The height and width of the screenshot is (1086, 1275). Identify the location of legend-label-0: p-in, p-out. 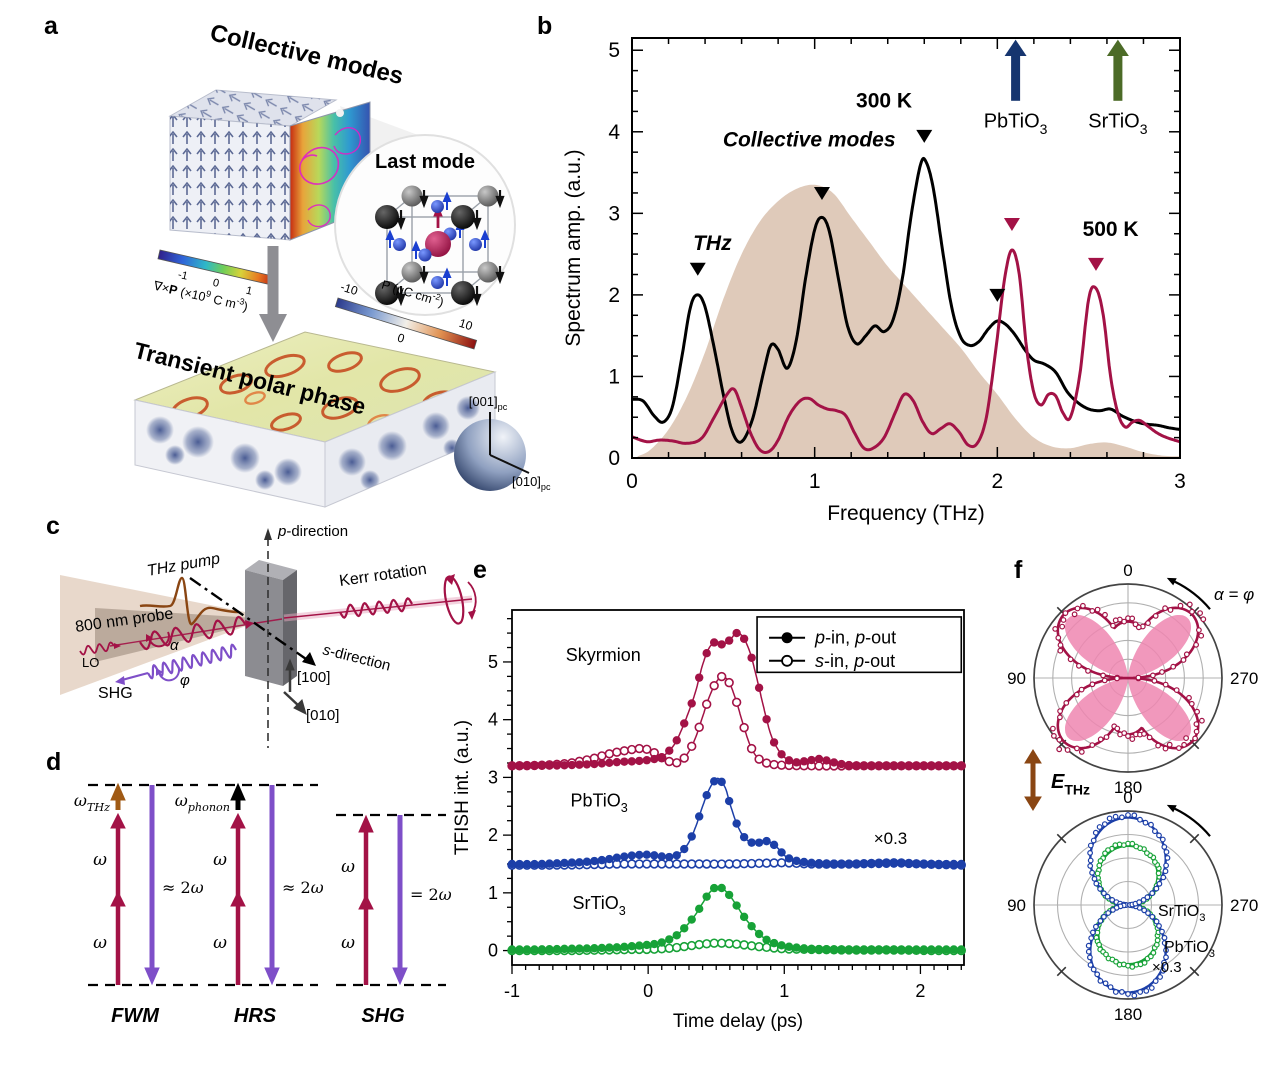
(855, 638).